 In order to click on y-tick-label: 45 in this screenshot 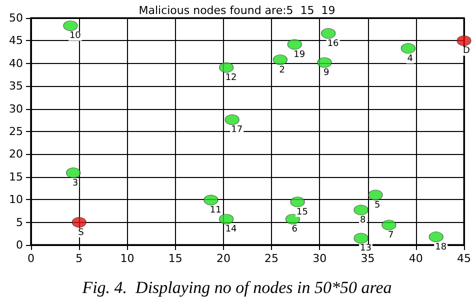, I will do `click(16, 41)`.